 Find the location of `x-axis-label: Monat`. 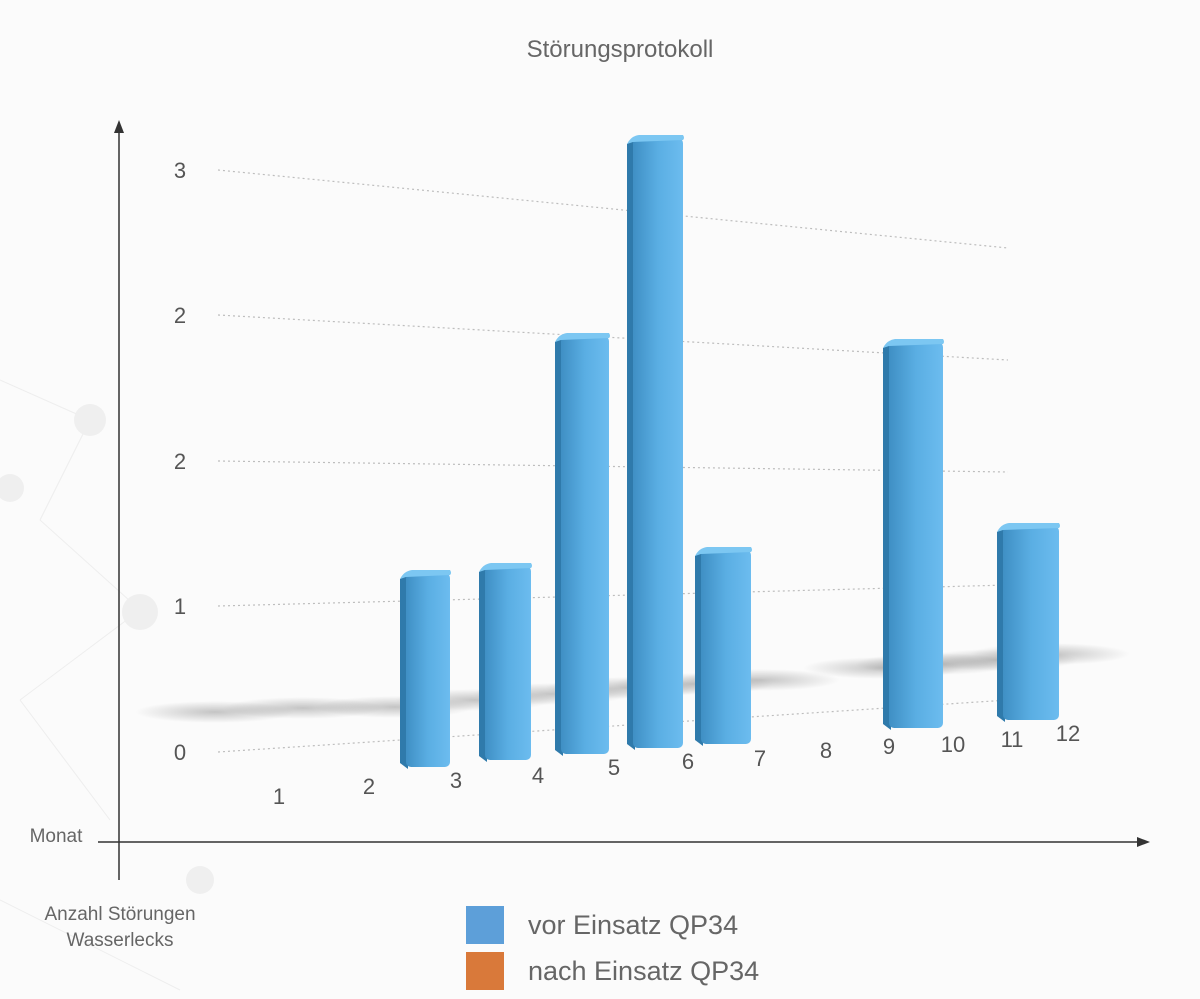

x-axis-label: Monat is located at coordinates (56, 836).